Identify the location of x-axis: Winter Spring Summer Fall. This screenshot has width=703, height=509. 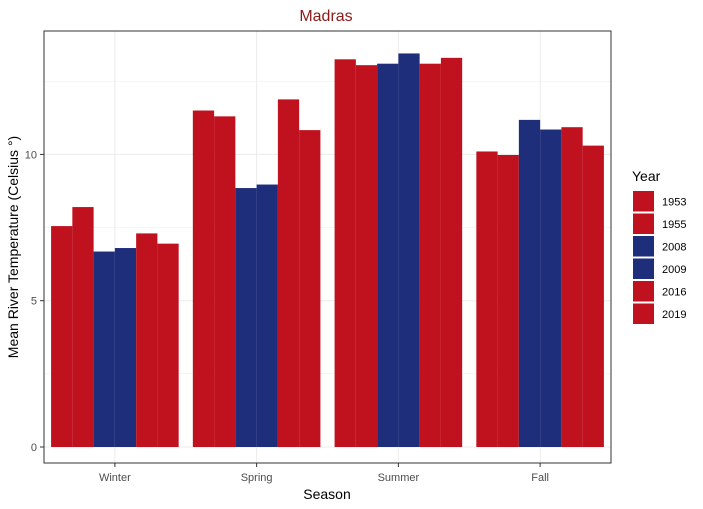
(324, 473).